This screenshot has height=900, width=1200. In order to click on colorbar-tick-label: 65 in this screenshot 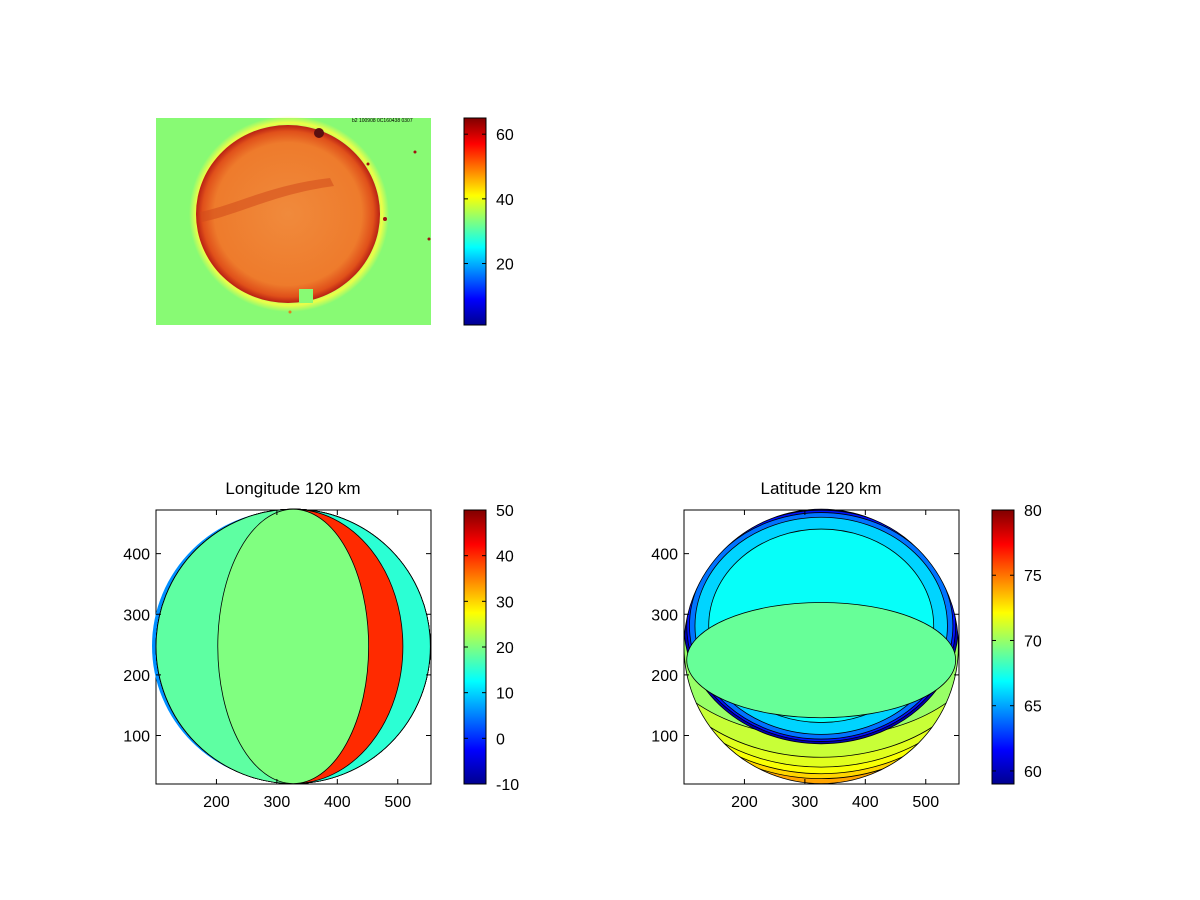, I will do `click(1033, 707)`.